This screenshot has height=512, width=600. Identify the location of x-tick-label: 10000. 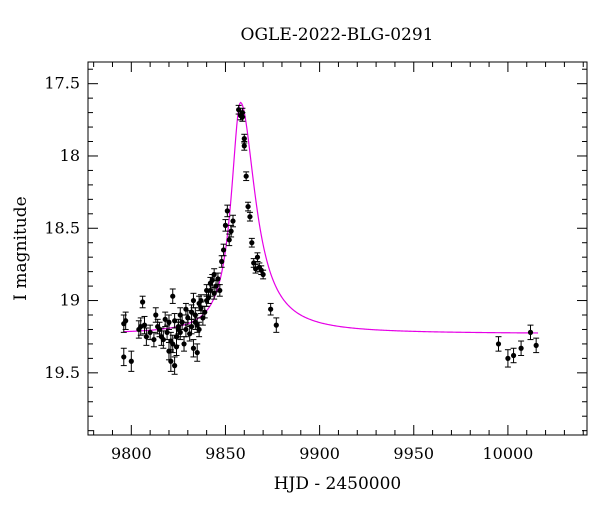
(507, 453).